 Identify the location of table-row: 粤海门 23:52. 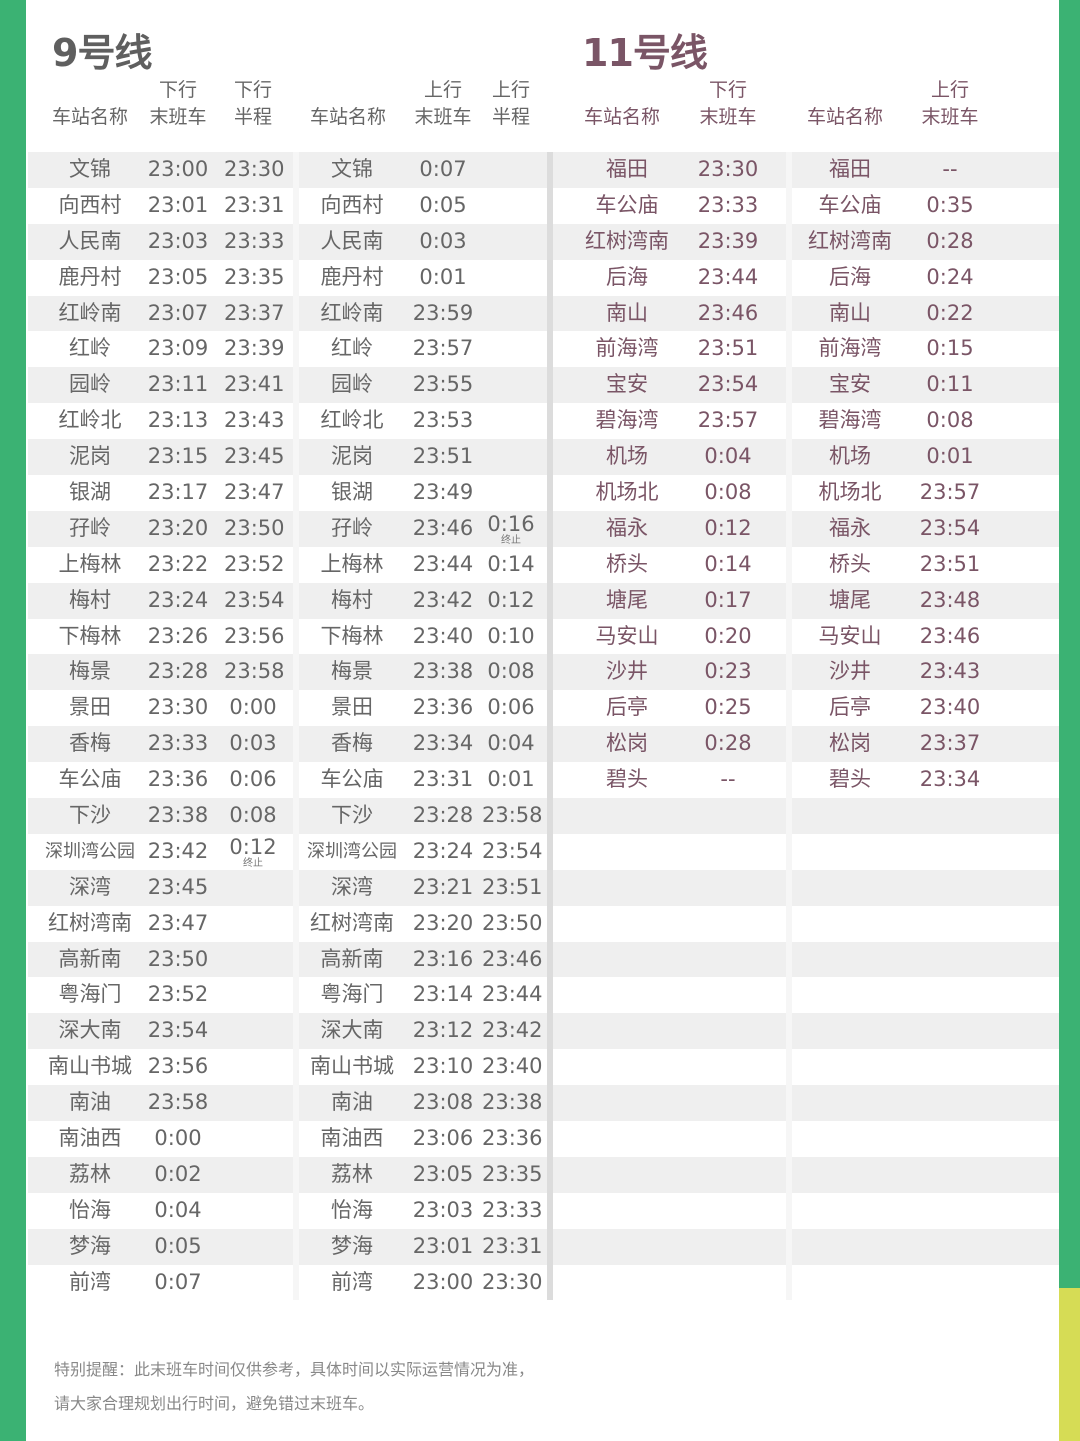
(160, 995).